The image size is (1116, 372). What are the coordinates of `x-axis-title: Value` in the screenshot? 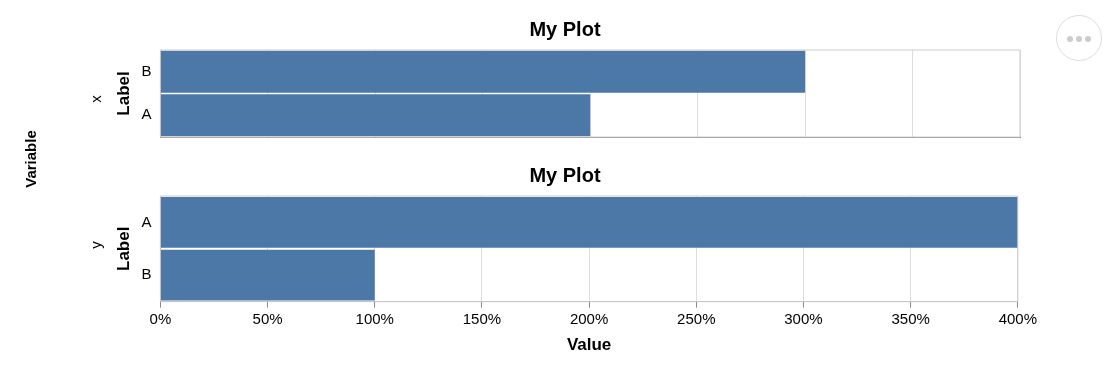 It's located at (589, 345).